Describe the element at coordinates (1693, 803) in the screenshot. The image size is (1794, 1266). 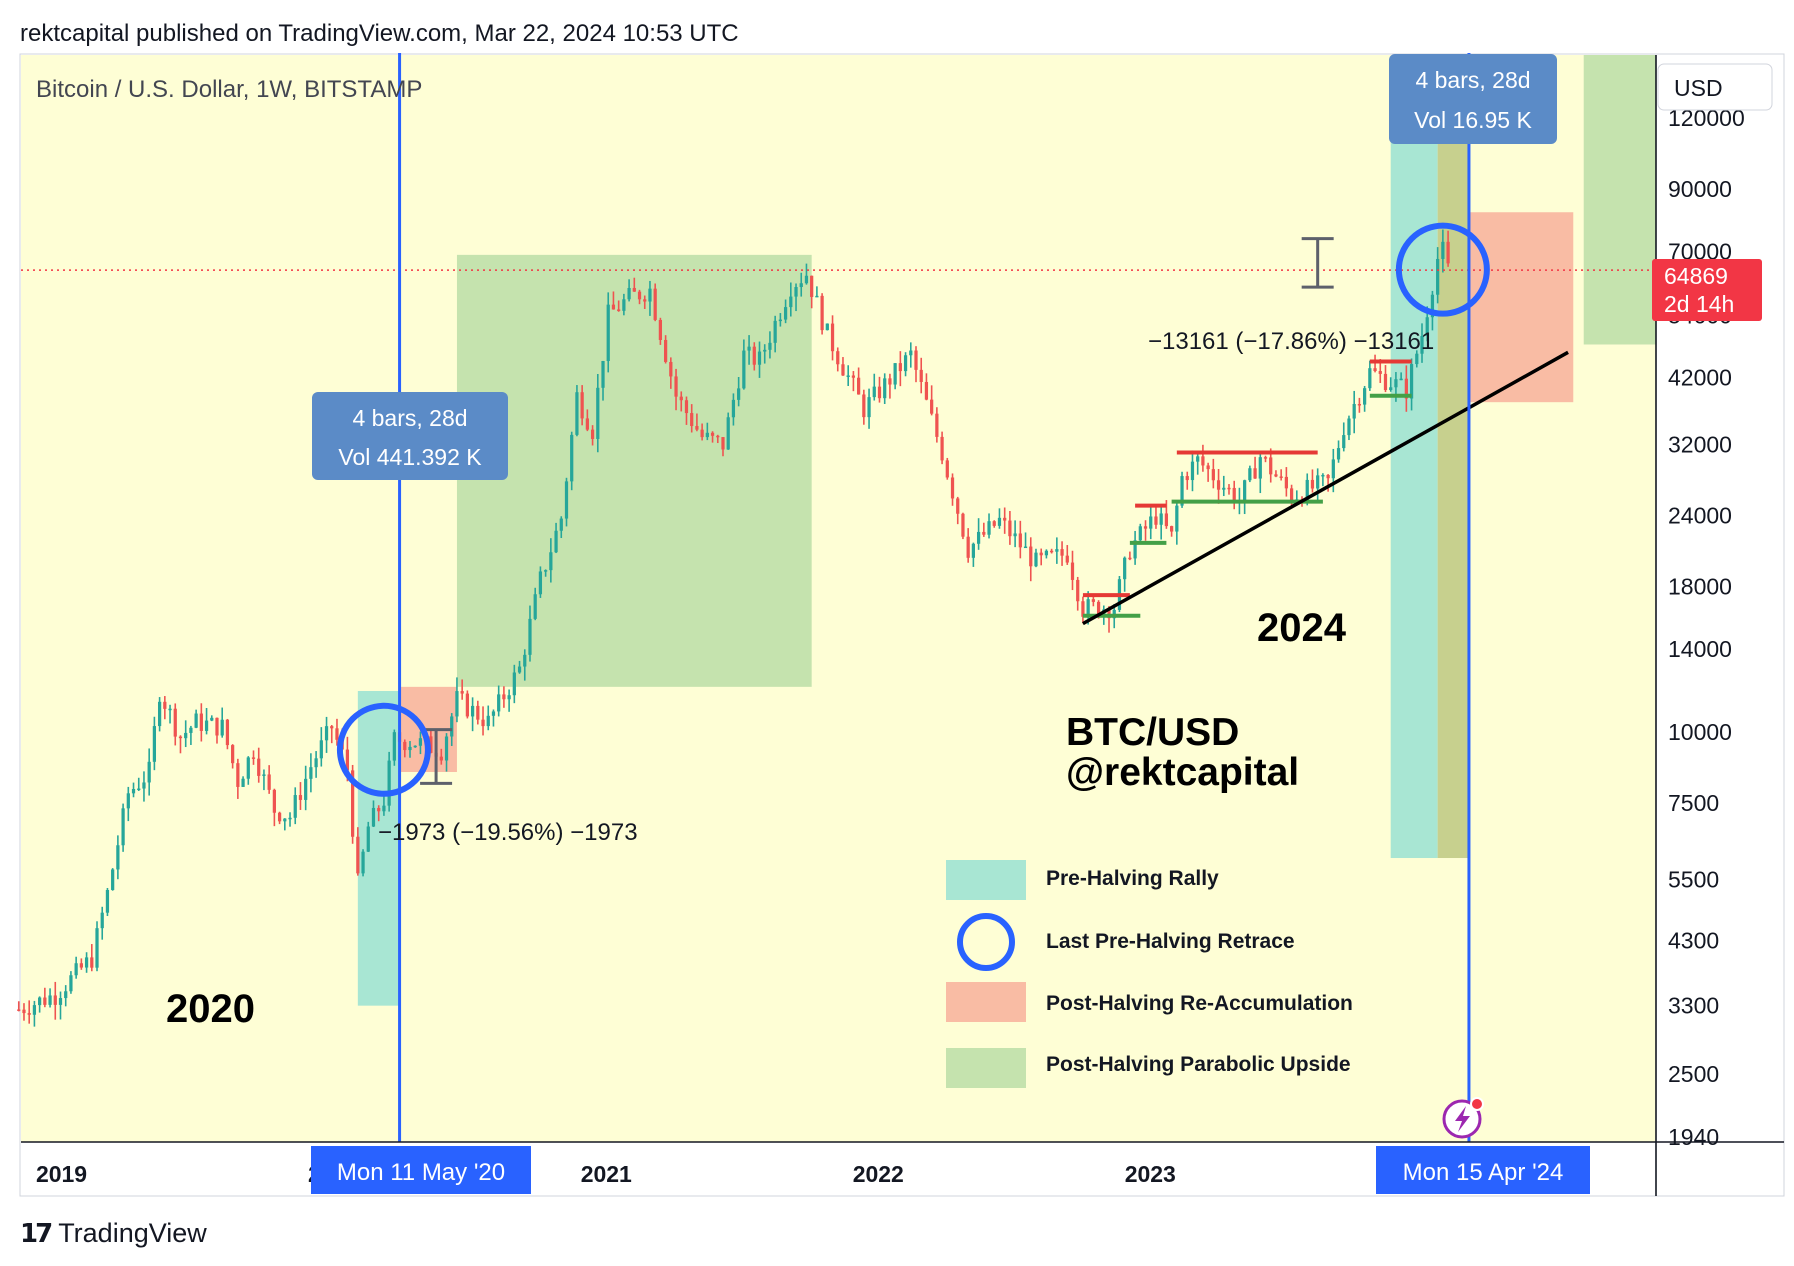
I see `y-tick-7500: 7500` at that location.